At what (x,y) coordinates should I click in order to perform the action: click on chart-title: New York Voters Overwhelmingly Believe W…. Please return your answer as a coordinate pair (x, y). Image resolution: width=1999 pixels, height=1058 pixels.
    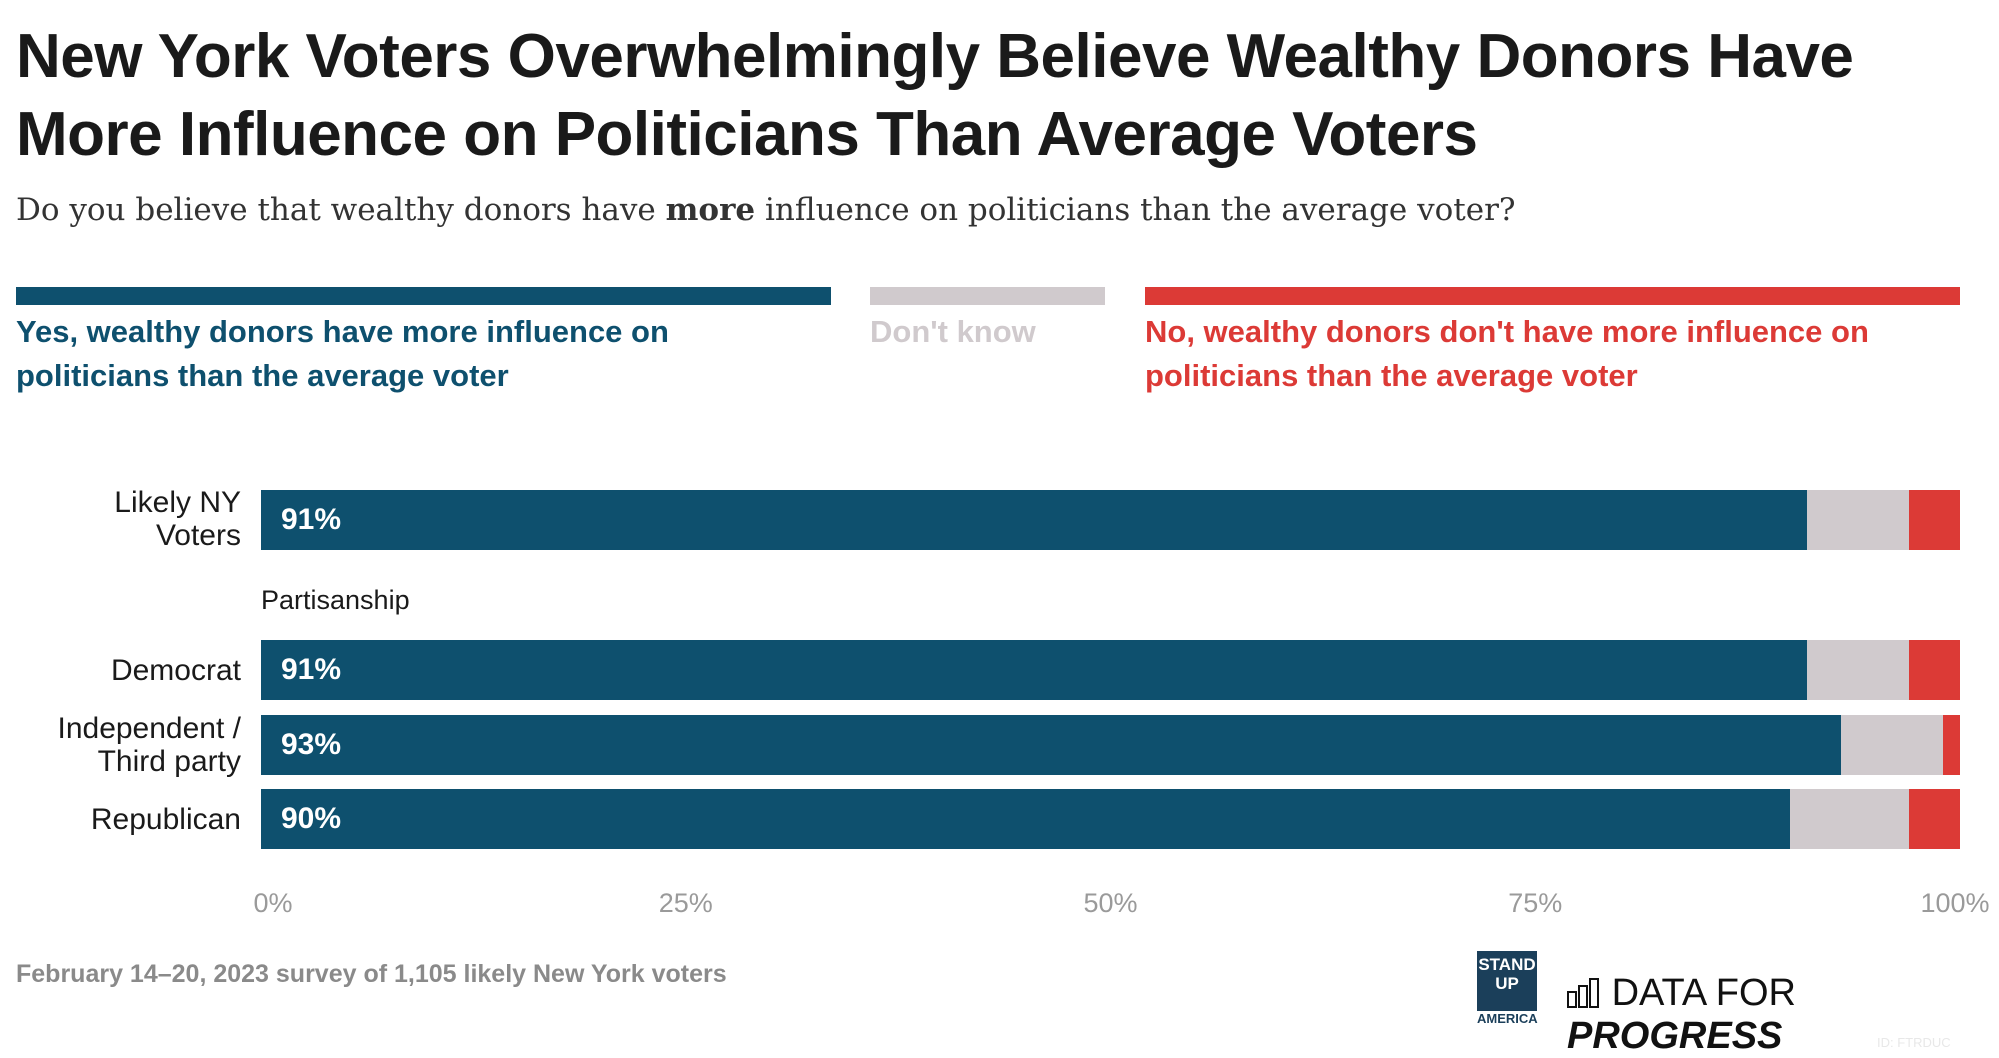
    Looking at the image, I should click on (935, 95).